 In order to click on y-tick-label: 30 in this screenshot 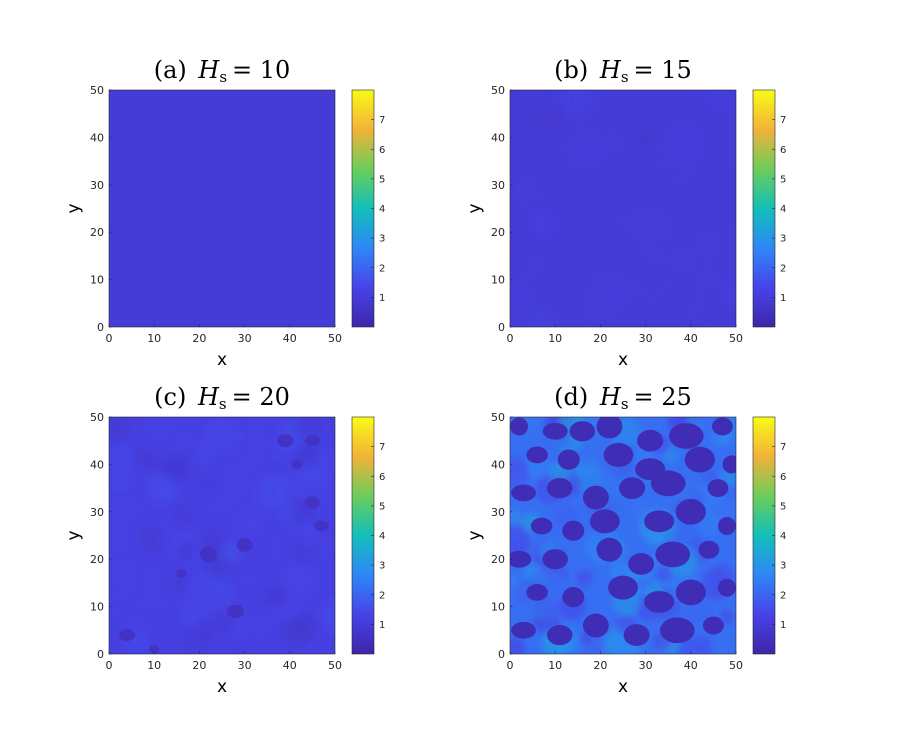, I will do `click(97, 185)`.